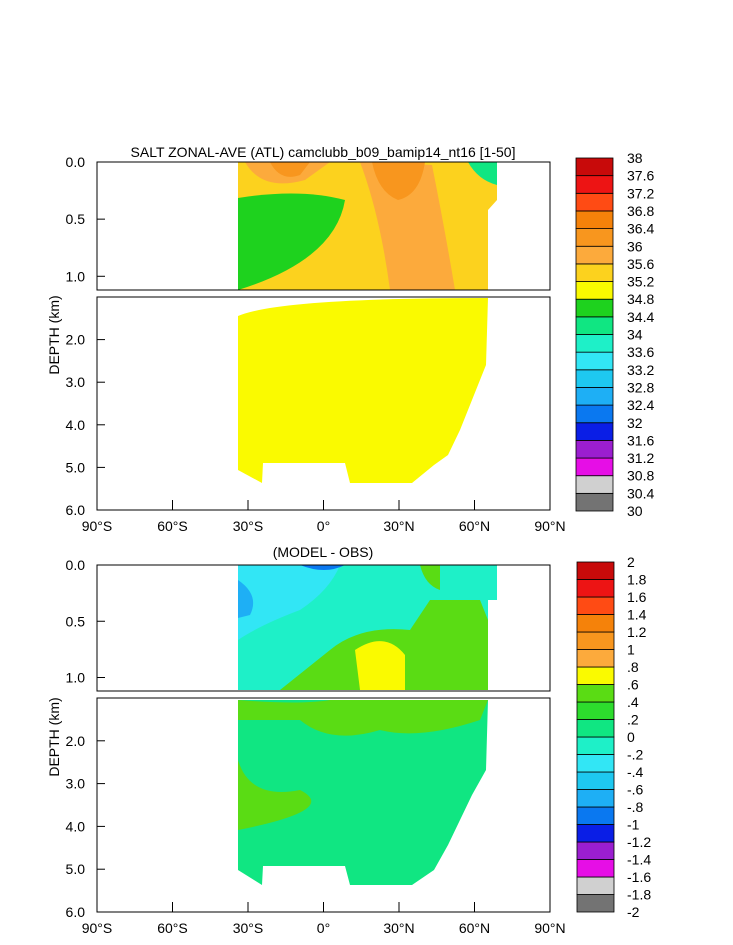  Describe the element at coordinates (633, 912) in the screenshot. I see `colorbar-label: -2` at that location.